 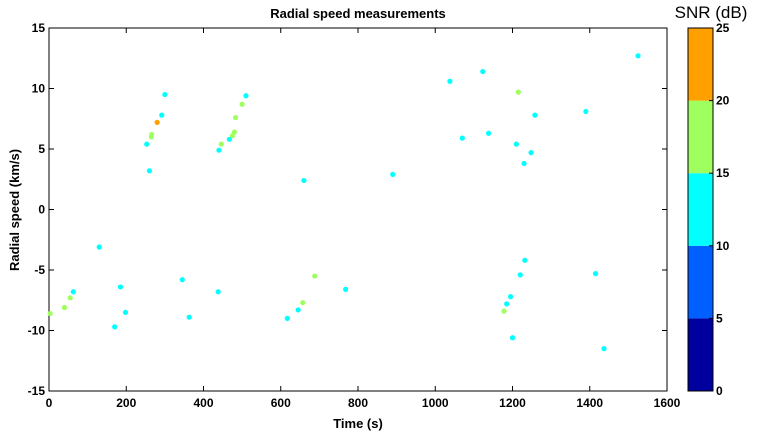 I want to click on y-tick-label: -15, so click(x=37, y=391).